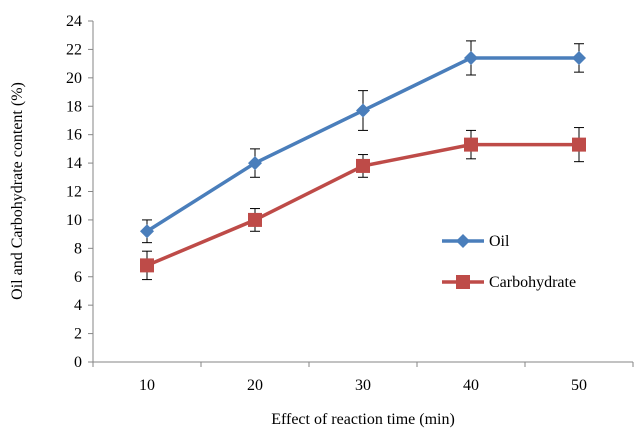  Describe the element at coordinates (255, 385) in the screenshot. I see `x-tick-label: 20` at that location.